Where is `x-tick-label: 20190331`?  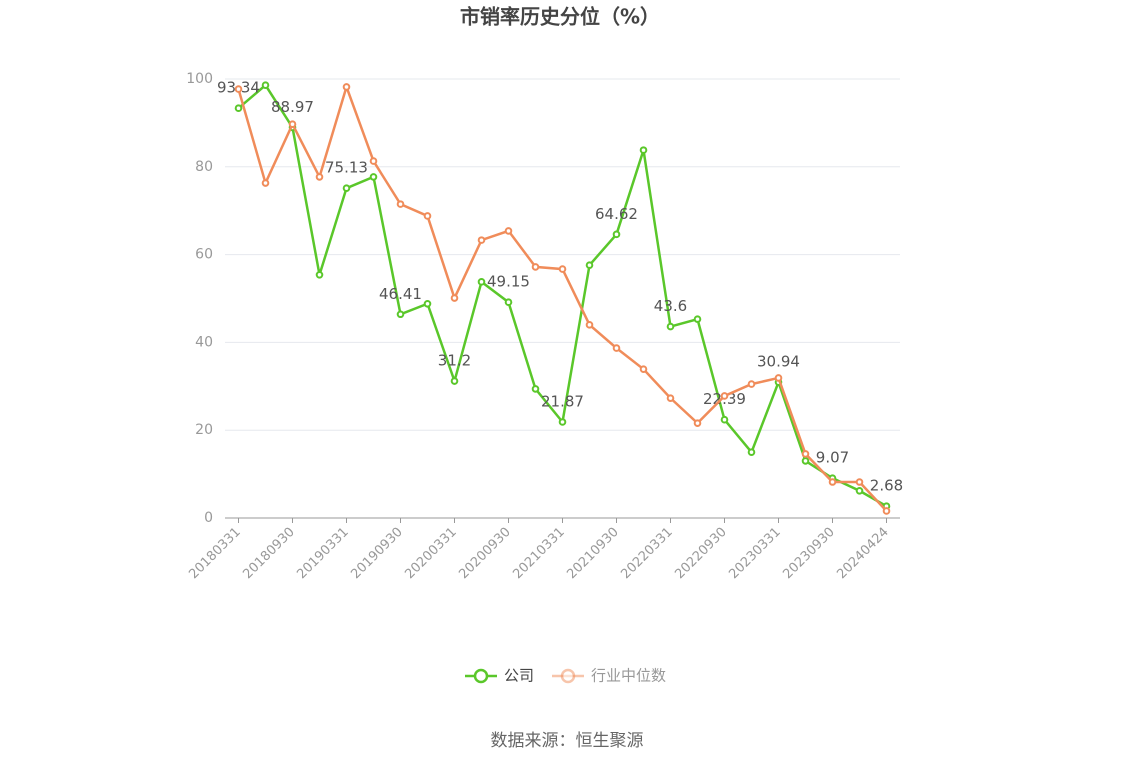
x-tick-label: 20190331 is located at coordinates (322, 553).